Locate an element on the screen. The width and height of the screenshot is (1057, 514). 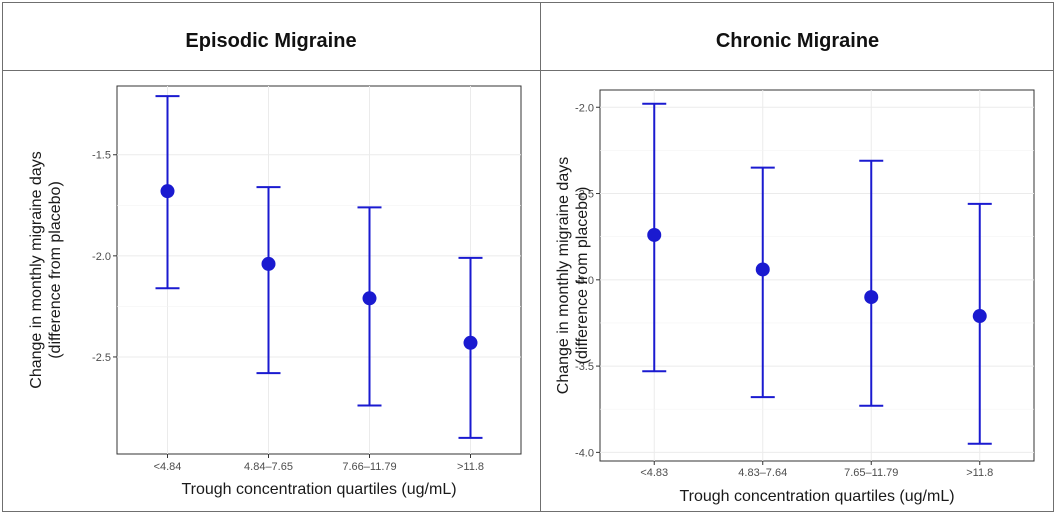
panel-title-chronic: Chronic Migraine is located at coordinates (797, 41).